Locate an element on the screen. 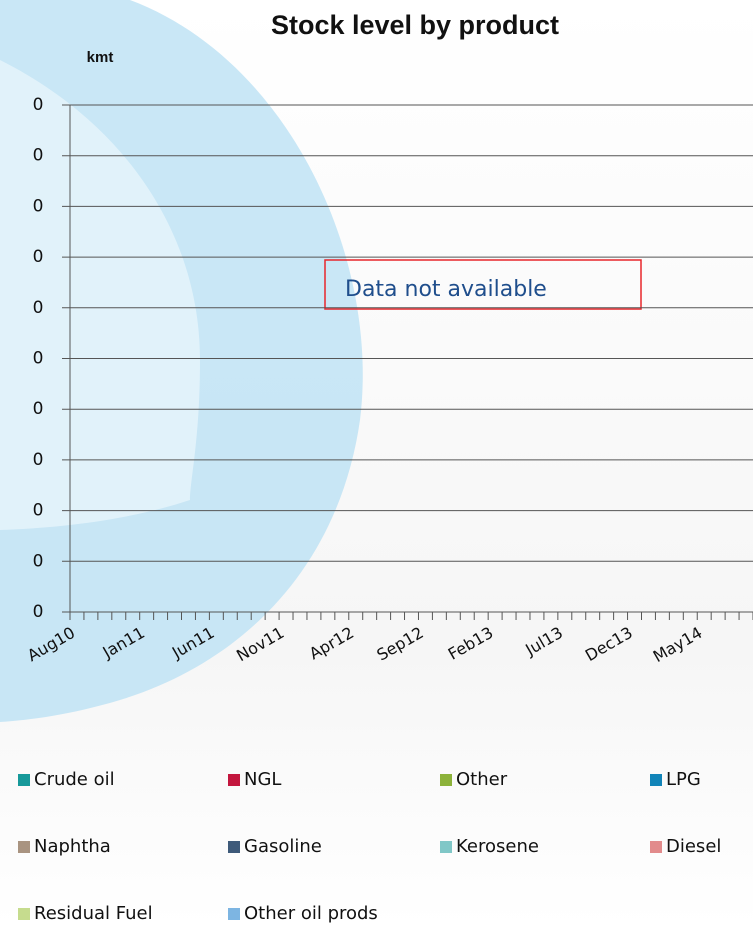 Image resolution: width=753 pixels, height=926 pixels. y-axis-unit: kmt is located at coordinates (100, 57).